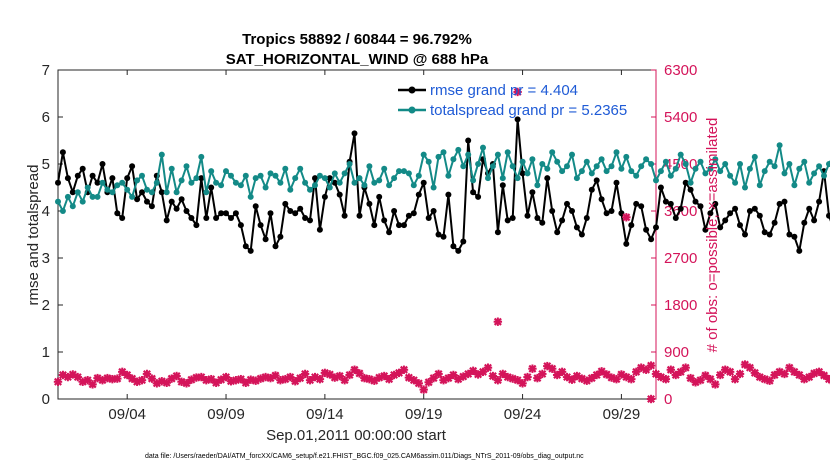 The width and height of the screenshot is (830, 470). Describe the element at coordinates (680, 117) in the screenshot. I see `y-right-tick-label: 5400` at that location.